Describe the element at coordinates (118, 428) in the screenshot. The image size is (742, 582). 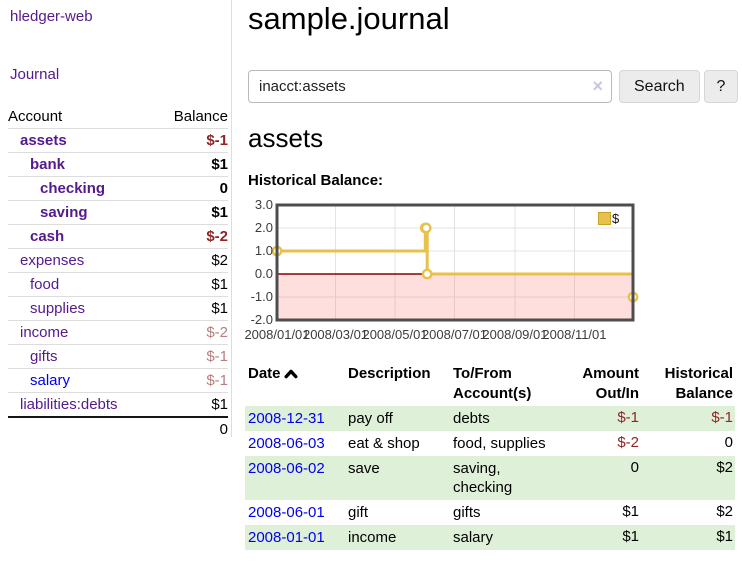
I see `accounts-total-row: 0` at that location.